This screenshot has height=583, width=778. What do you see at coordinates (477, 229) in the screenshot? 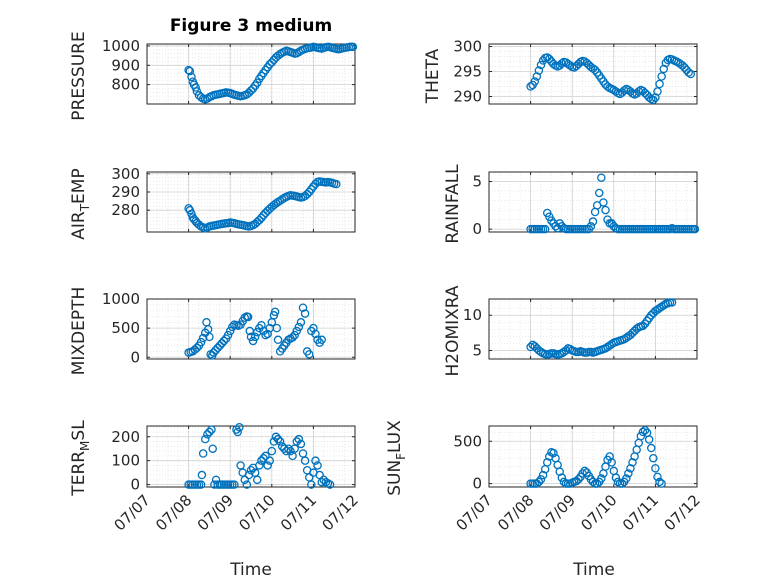
I see `y-tick-label: 0` at bounding box center [477, 229].